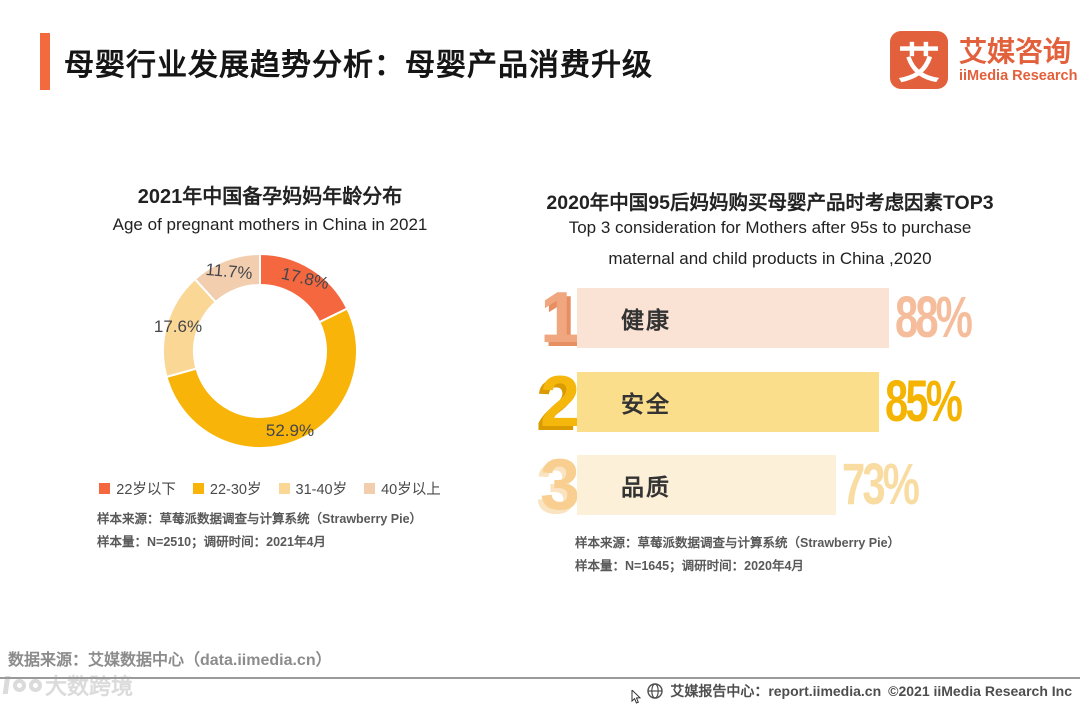 The image size is (1080, 704). What do you see at coordinates (358, 65) in the screenshot?
I see `page-title: 母婴行业发展趋势分析：母婴产品消费升级` at bounding box center [358, 65].